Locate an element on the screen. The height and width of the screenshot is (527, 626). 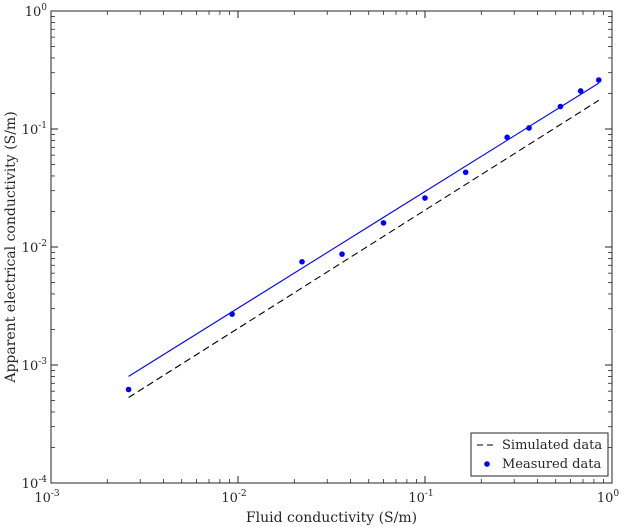
x-tick-label: 10⁰ is located at coordinates (608, 497).